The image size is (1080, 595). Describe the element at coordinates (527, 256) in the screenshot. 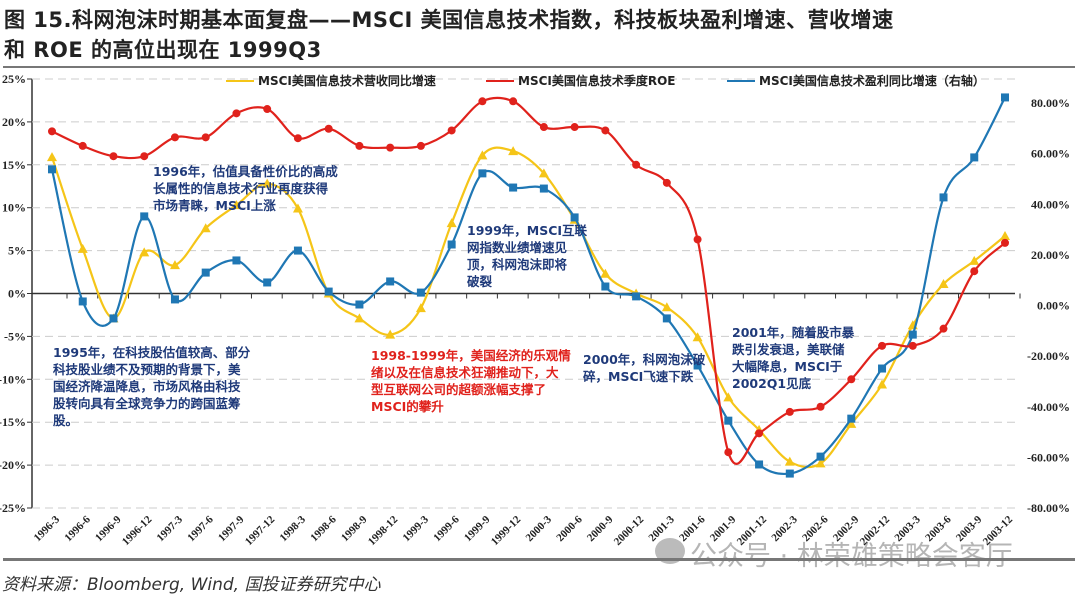

I see `annotation-1999: 1999年，MSCI互联 网指数业绩增速见 顶，科网泡沫即将 破裂` at that location.